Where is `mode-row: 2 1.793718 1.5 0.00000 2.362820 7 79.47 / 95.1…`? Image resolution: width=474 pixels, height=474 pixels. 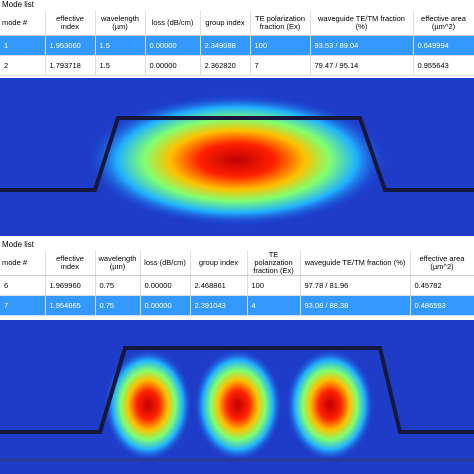 mode-row: 2 1.793718 1.5 0.00000 2.362820 7 79.47 / 95.1… is located at coordinates (237, 65).